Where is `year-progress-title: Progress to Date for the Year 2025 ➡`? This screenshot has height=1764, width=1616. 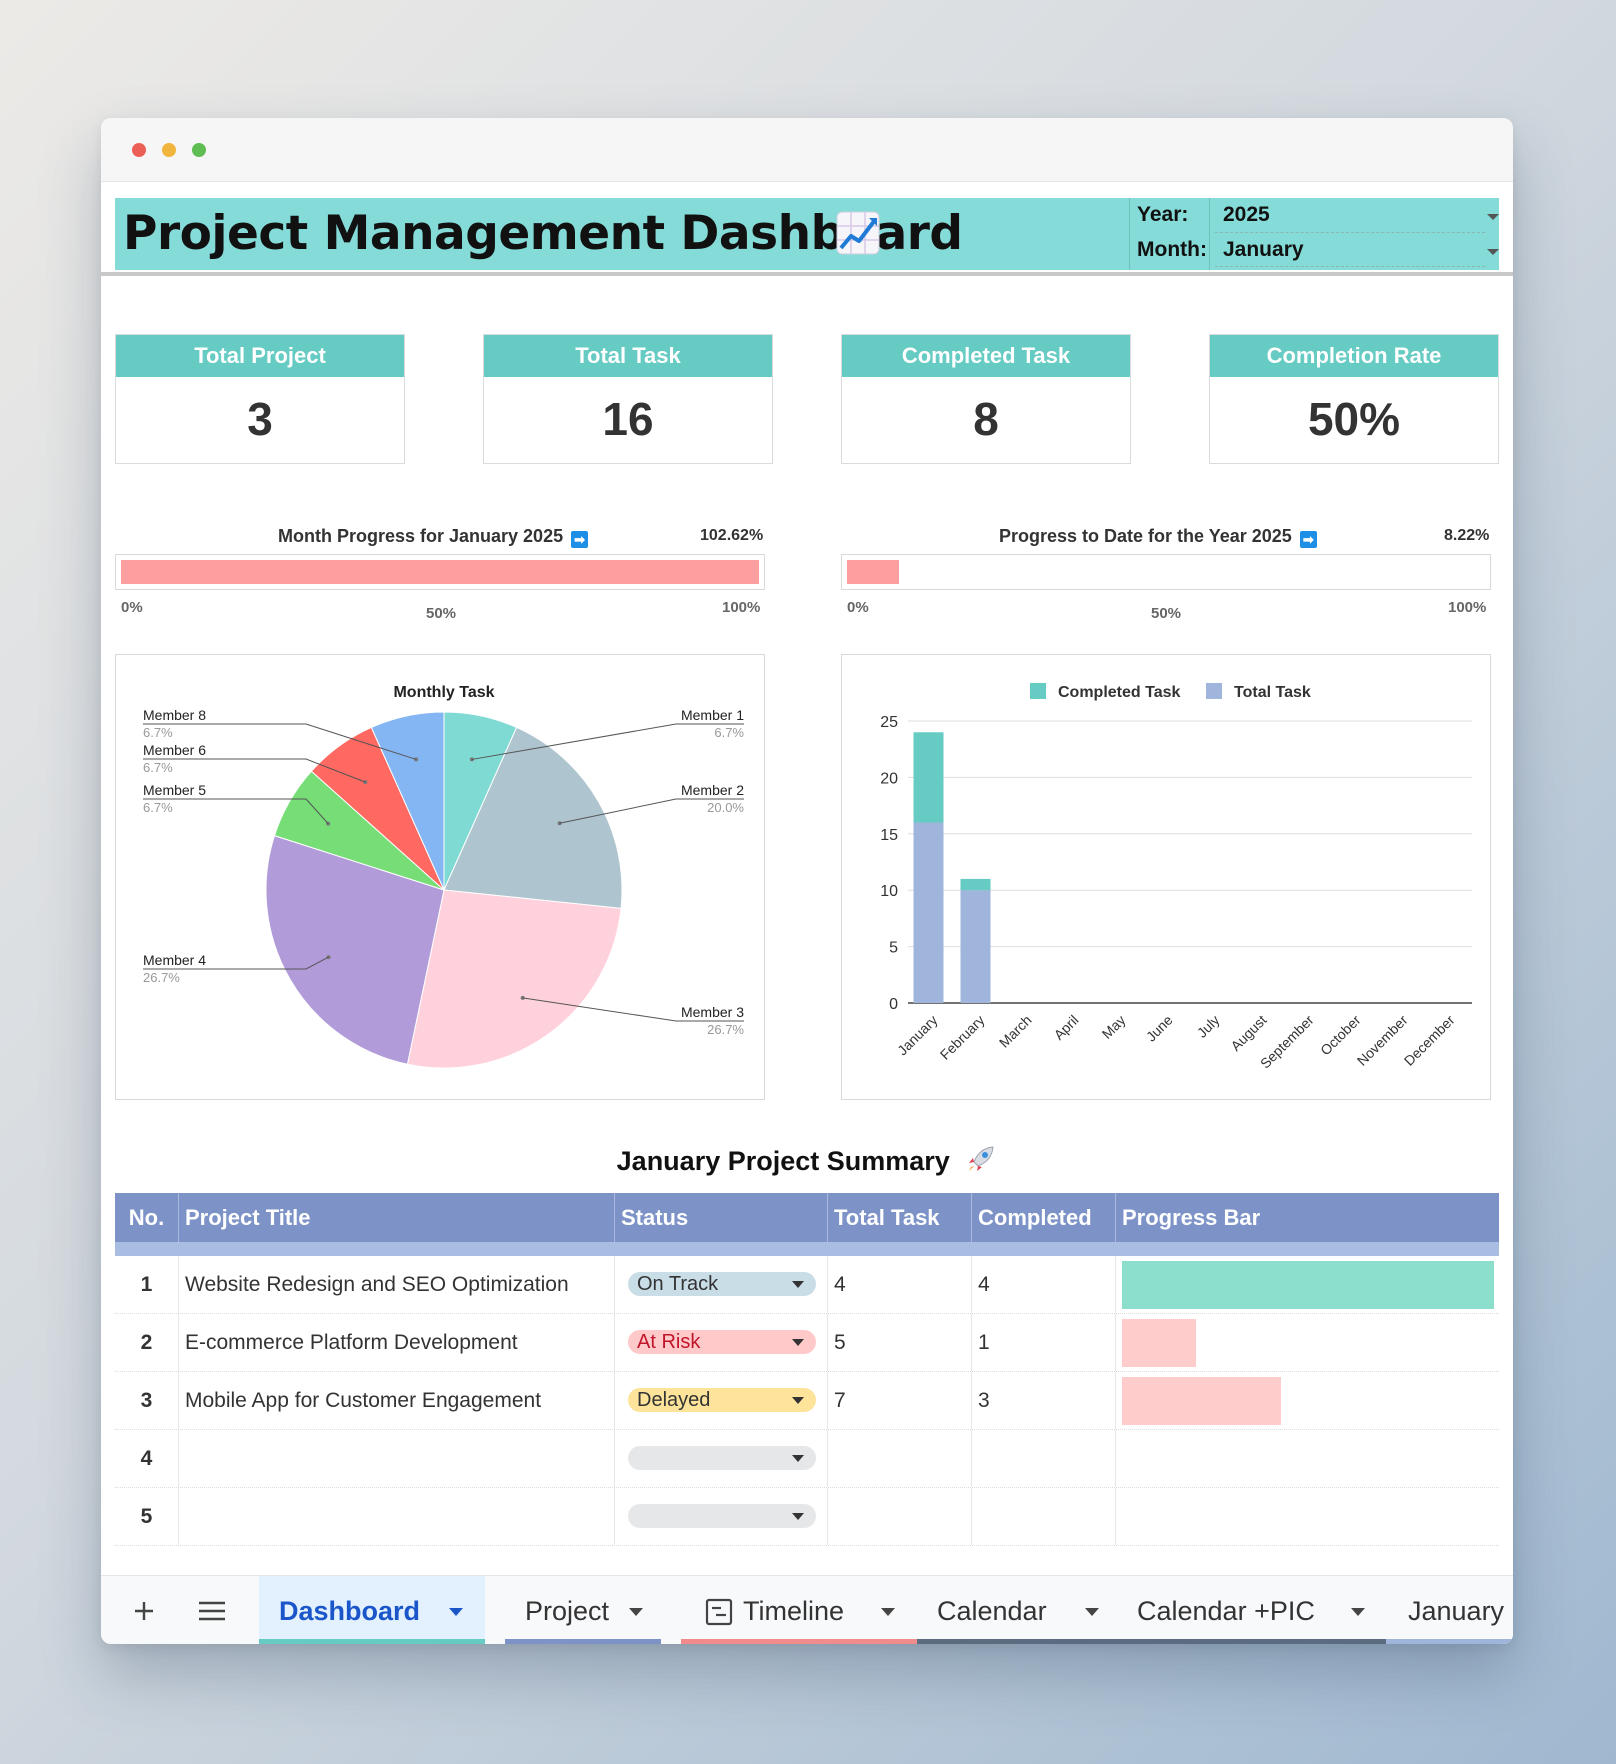
year-progress-title: Progress to Date for the Year 2025 ➡ is located at coordinates (1158, 537).